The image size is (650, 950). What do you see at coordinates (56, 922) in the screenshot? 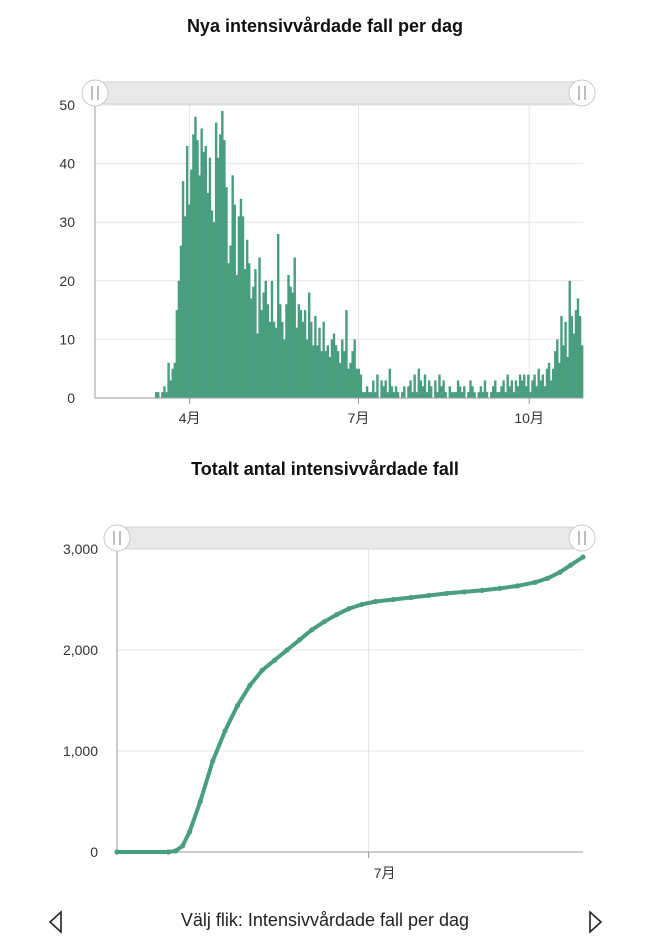
I see `previous-tab-button` at bounding box center [56, 922].